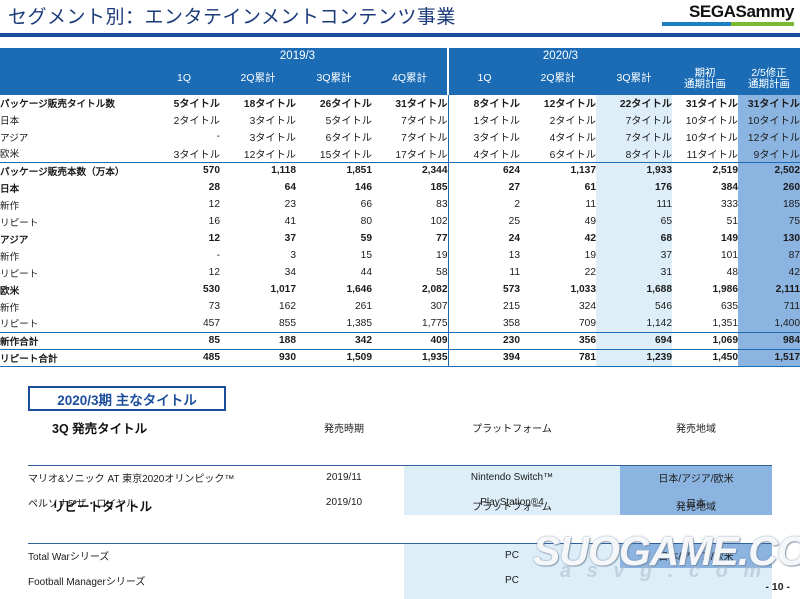  Describe the element at coordinates (769, 72) in the screenshot. I see `revised-plan-line1: 2/5修正` at that location.